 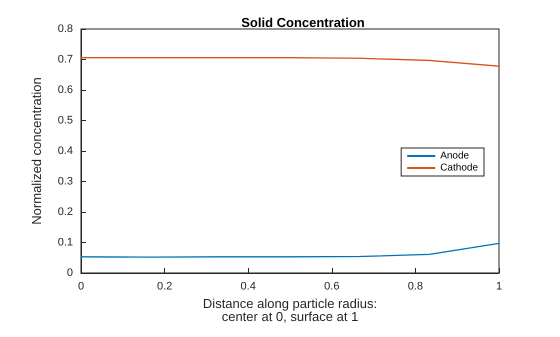 I want to click on legend-label: Anode, so click(x=455, y=156).